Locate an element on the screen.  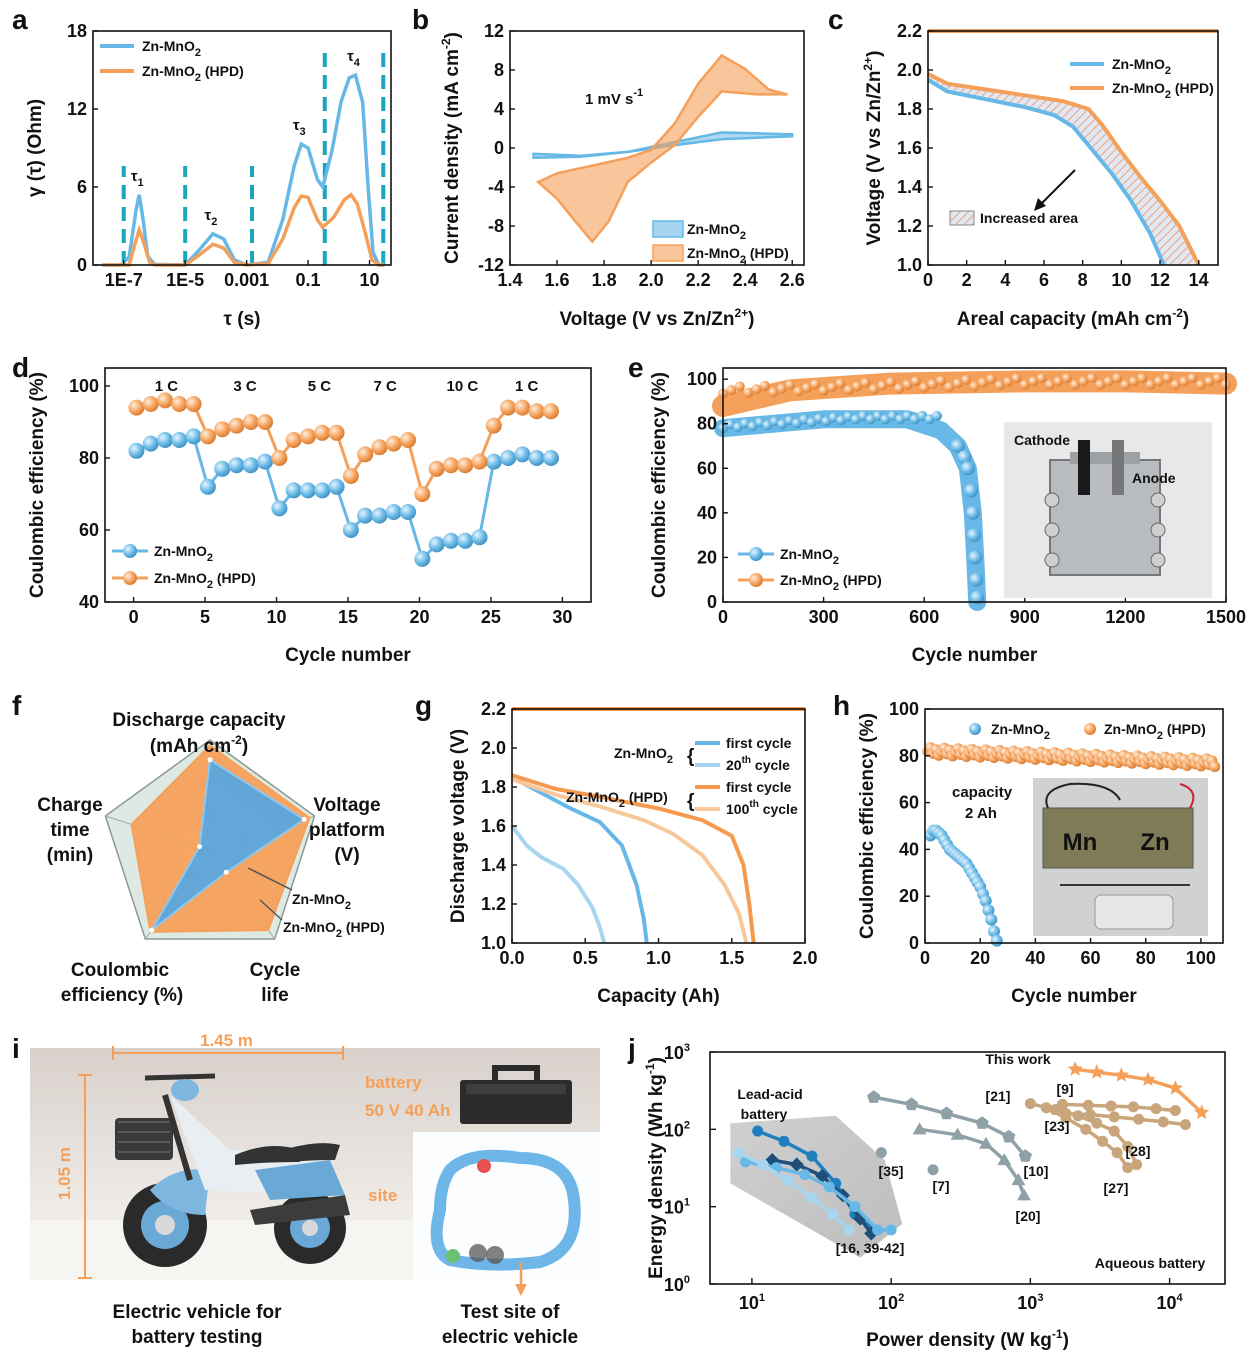
battery-box-drawing is located at coordinates (516, 1094).